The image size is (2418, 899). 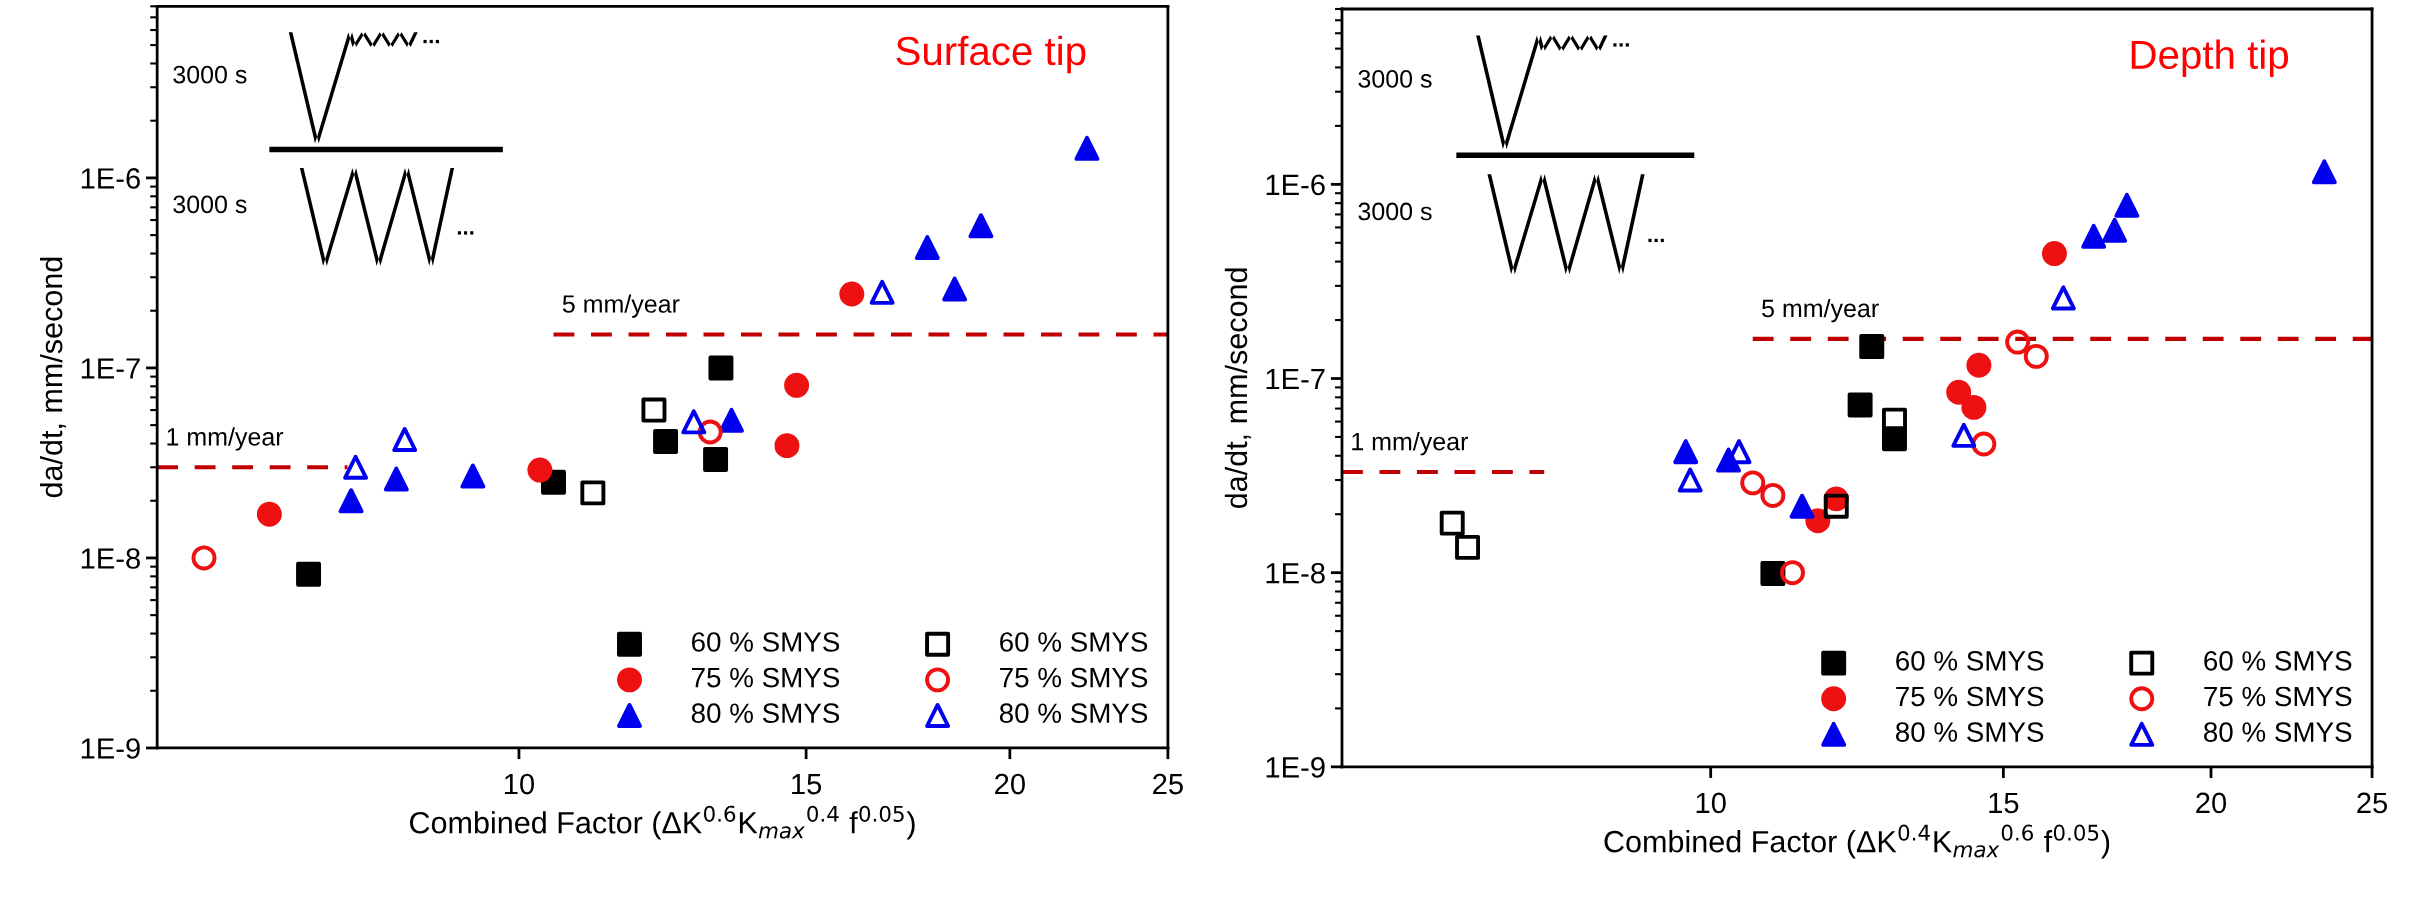 What do you see at coordinates (1857, 841) in the screenshot?
I see `x-axis-title: Combined Factor (ΔK$^{0.4}$K$_{max}$$^{0.6}$ f$^{0.05}$)` at bounding box center [1857, 841].